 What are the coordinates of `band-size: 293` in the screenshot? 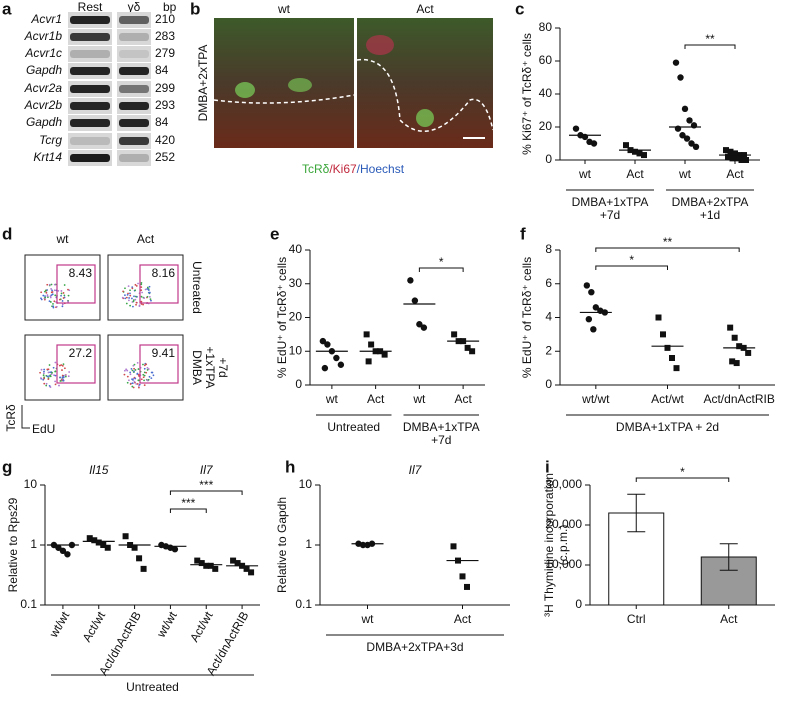 It's located at (165, 105).